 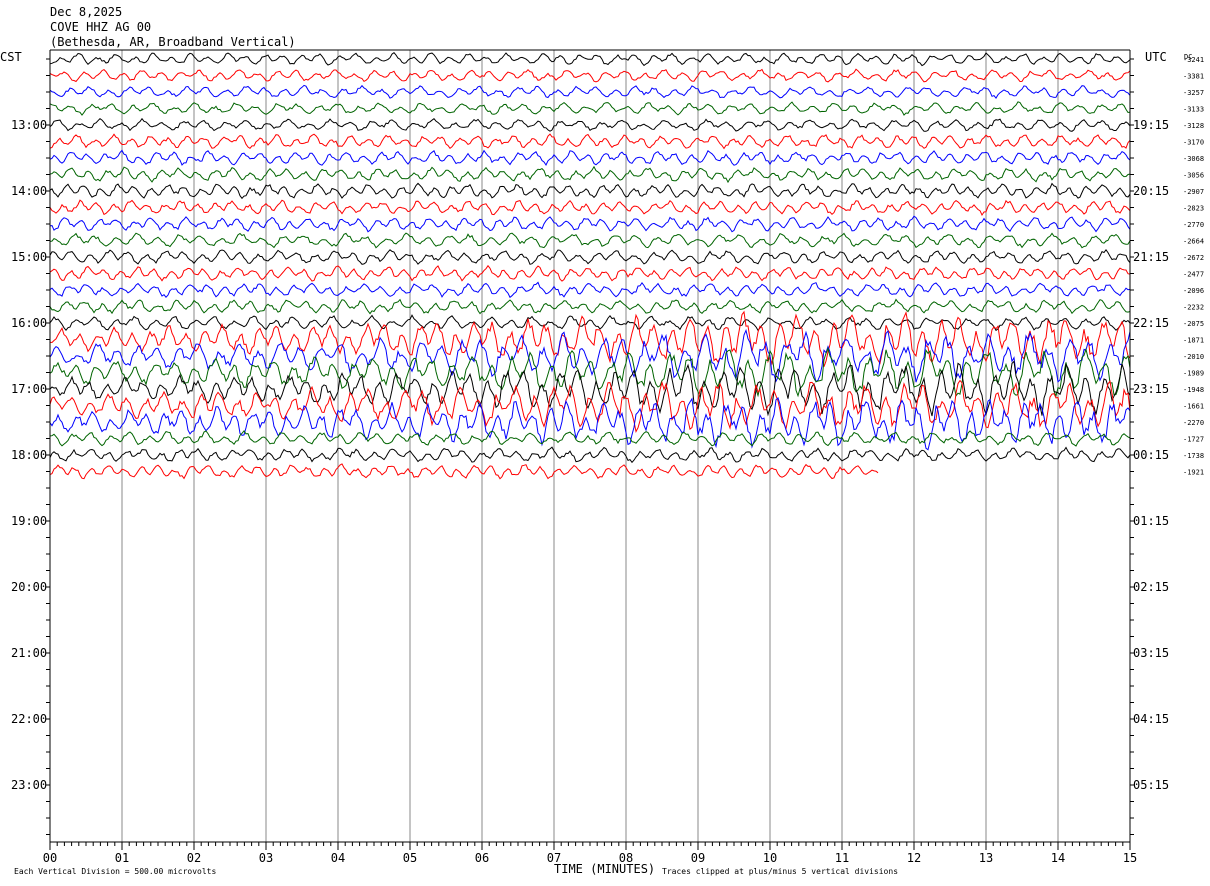 I want to click on dc-offset-label: -2672, so click(x=1193, y=258).